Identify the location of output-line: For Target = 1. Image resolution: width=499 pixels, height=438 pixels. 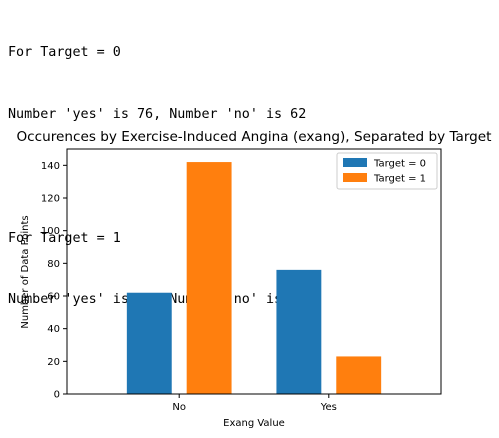
(64, 238).